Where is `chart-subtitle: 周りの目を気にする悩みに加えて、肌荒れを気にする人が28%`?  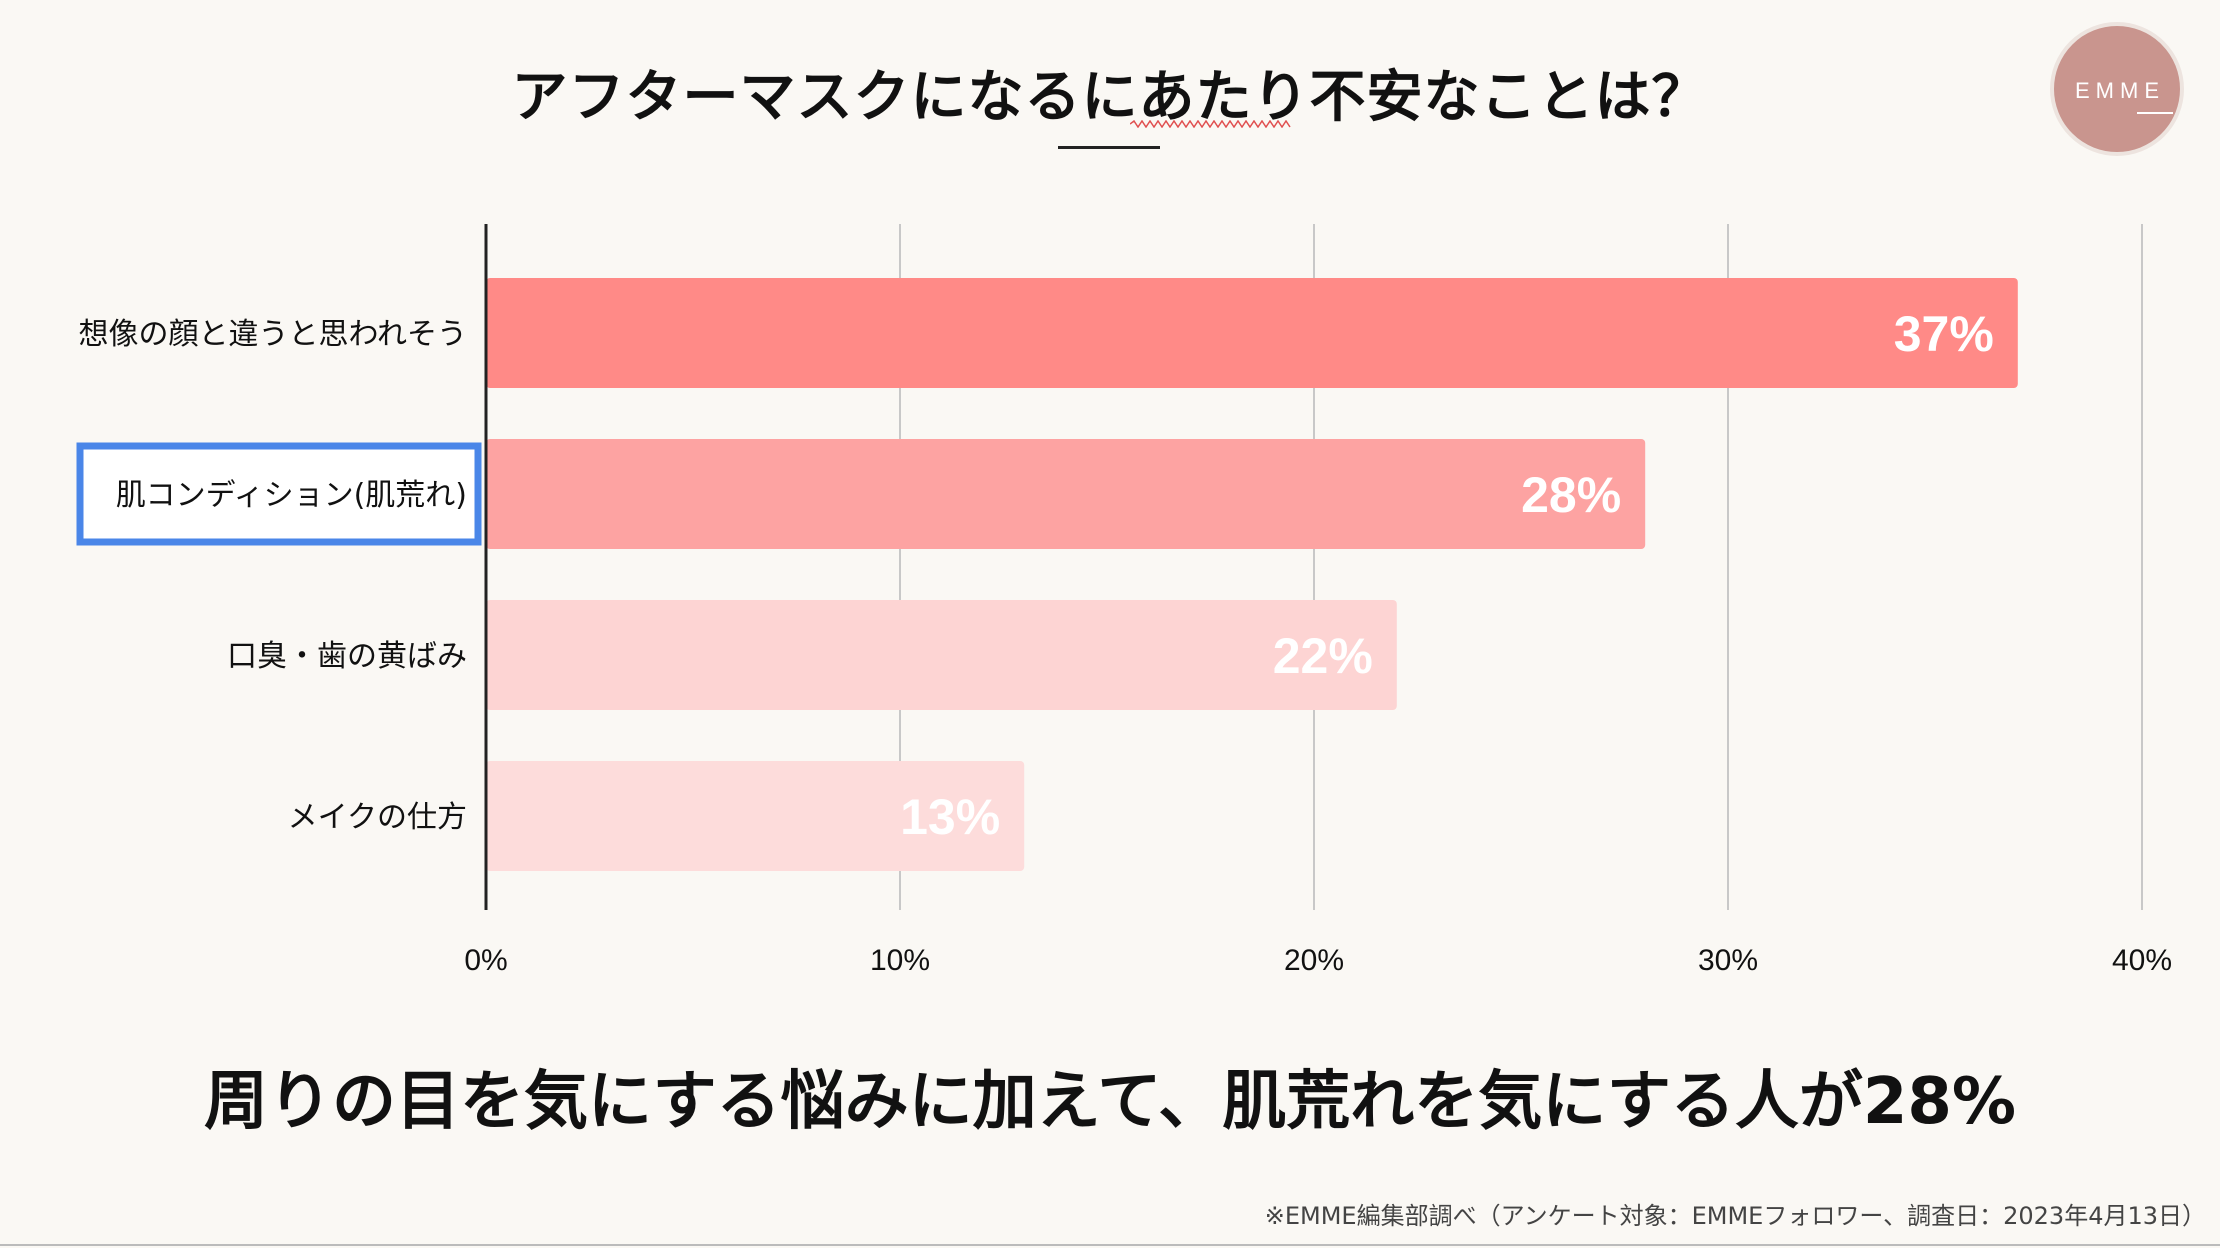 chart-subtitle: 周りの目を気にする悩みに加えて、肌荒れを気にする人が28% is located at coordinates (1110, 1102).